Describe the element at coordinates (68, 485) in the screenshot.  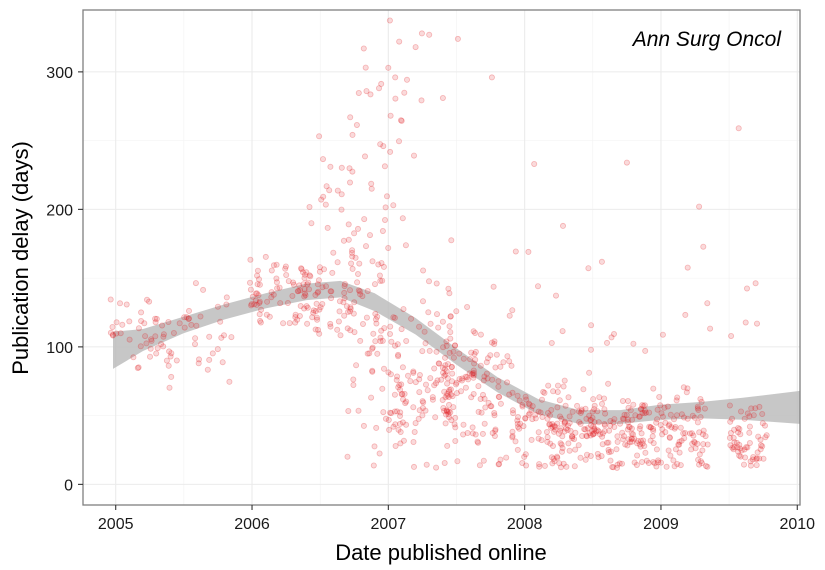
I see `y-tick-label: 0` at that location.